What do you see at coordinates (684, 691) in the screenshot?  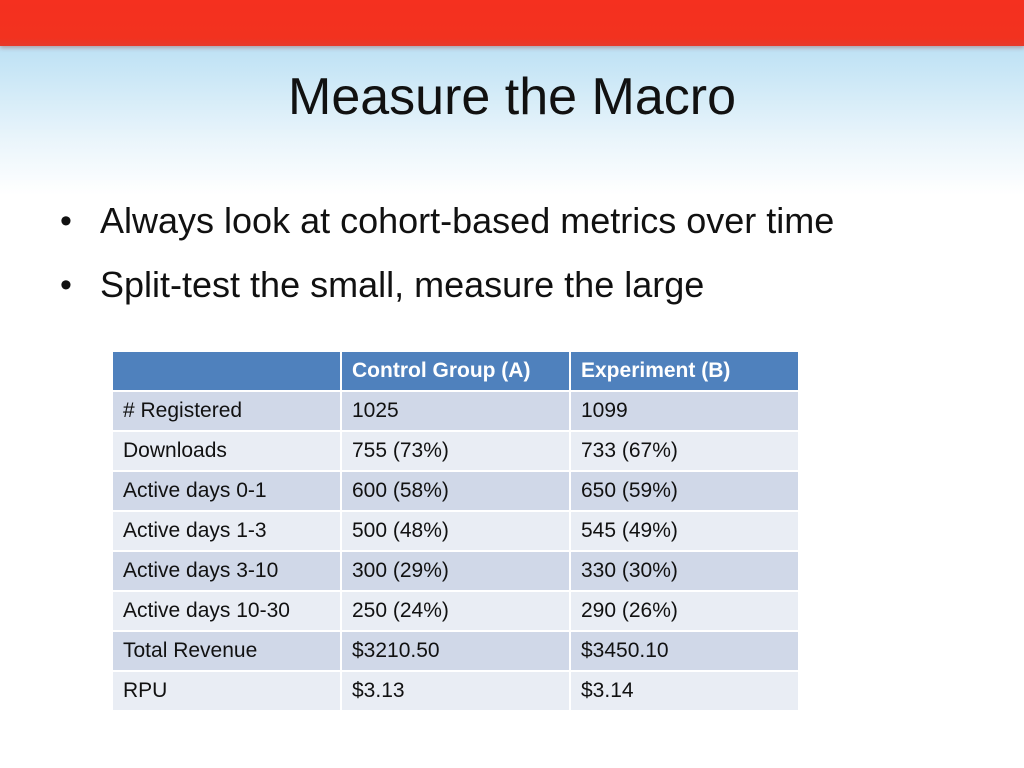 I see `table-cell-experiment: $3.14` at bounding box center [684, 691].